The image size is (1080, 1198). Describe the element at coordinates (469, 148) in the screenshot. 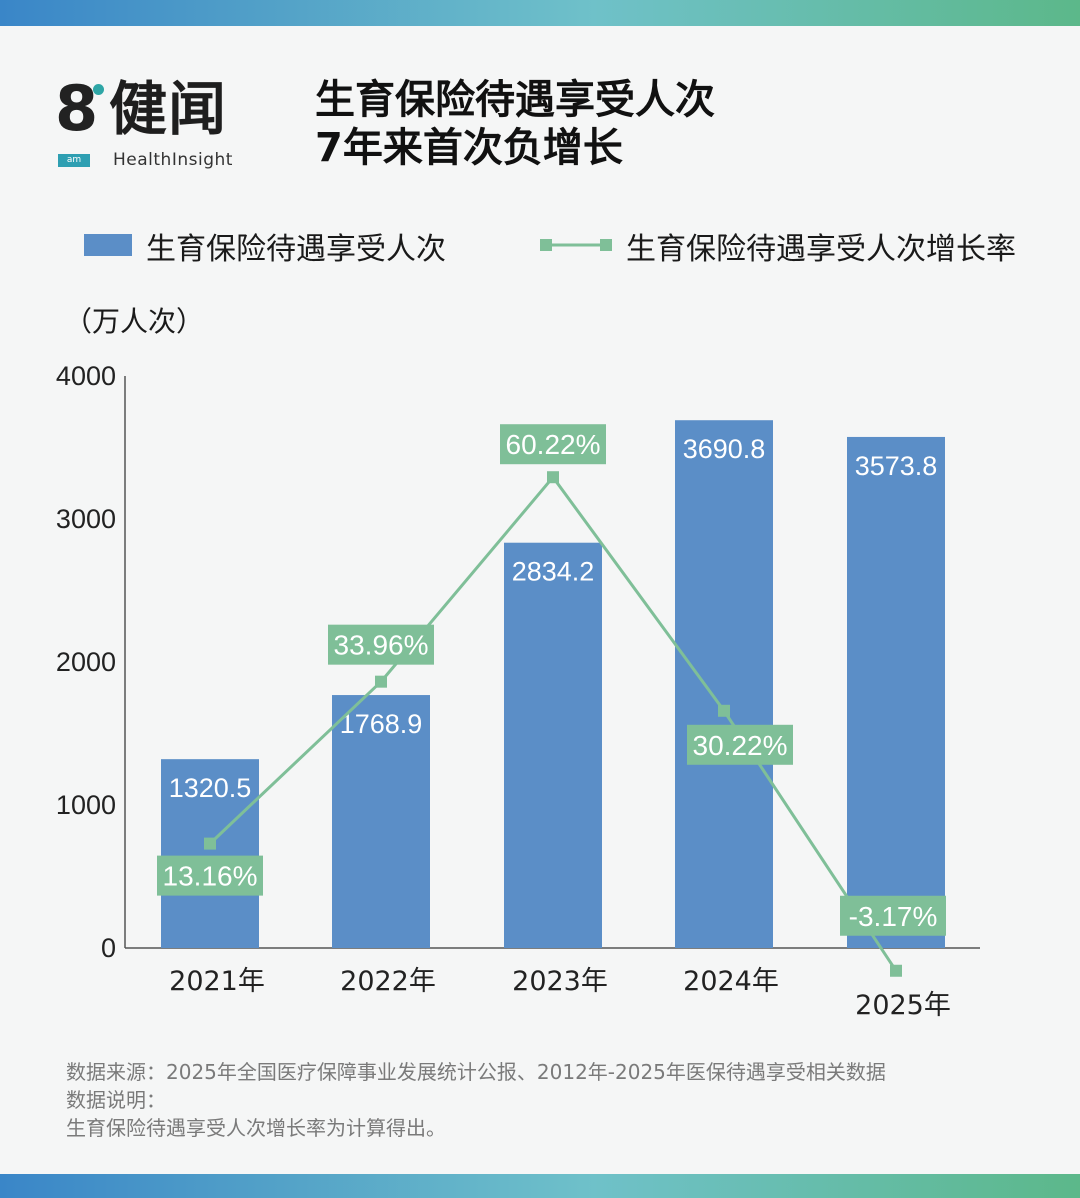

I see `title-line-2: 7年来首次负增长` at that location.